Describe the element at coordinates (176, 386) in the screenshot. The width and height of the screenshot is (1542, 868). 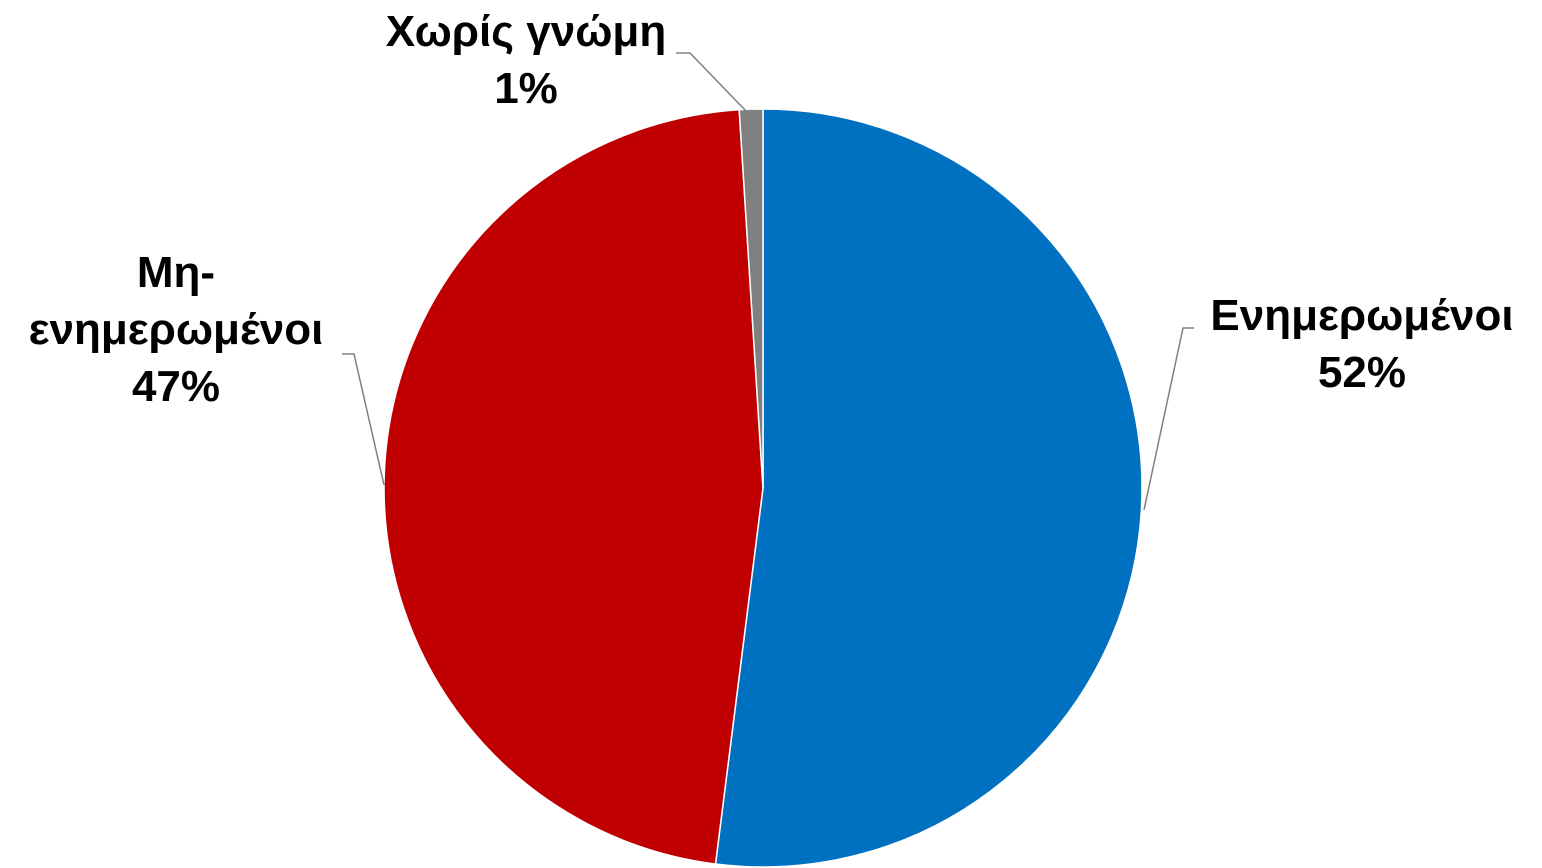
I see `data-label-line: 47%` at that location.